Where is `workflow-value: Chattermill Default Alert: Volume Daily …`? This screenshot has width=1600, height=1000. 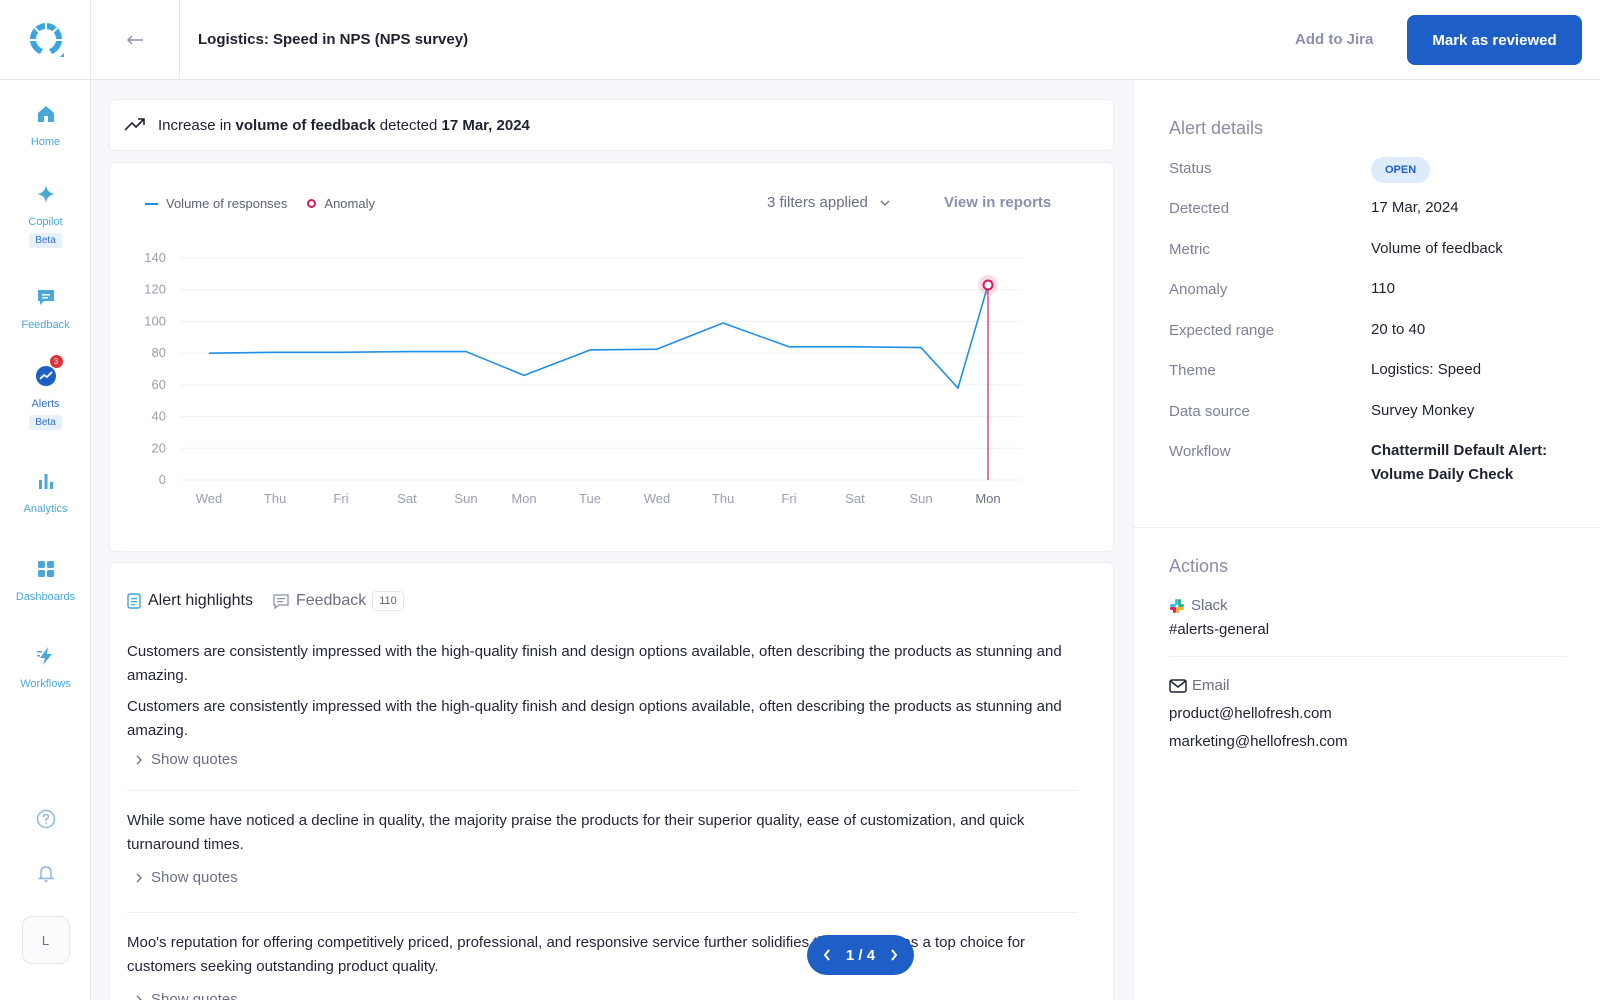 workflow-value: Chattermill Default Alert: Volume Daily … is located at coordinates (1459, 462).